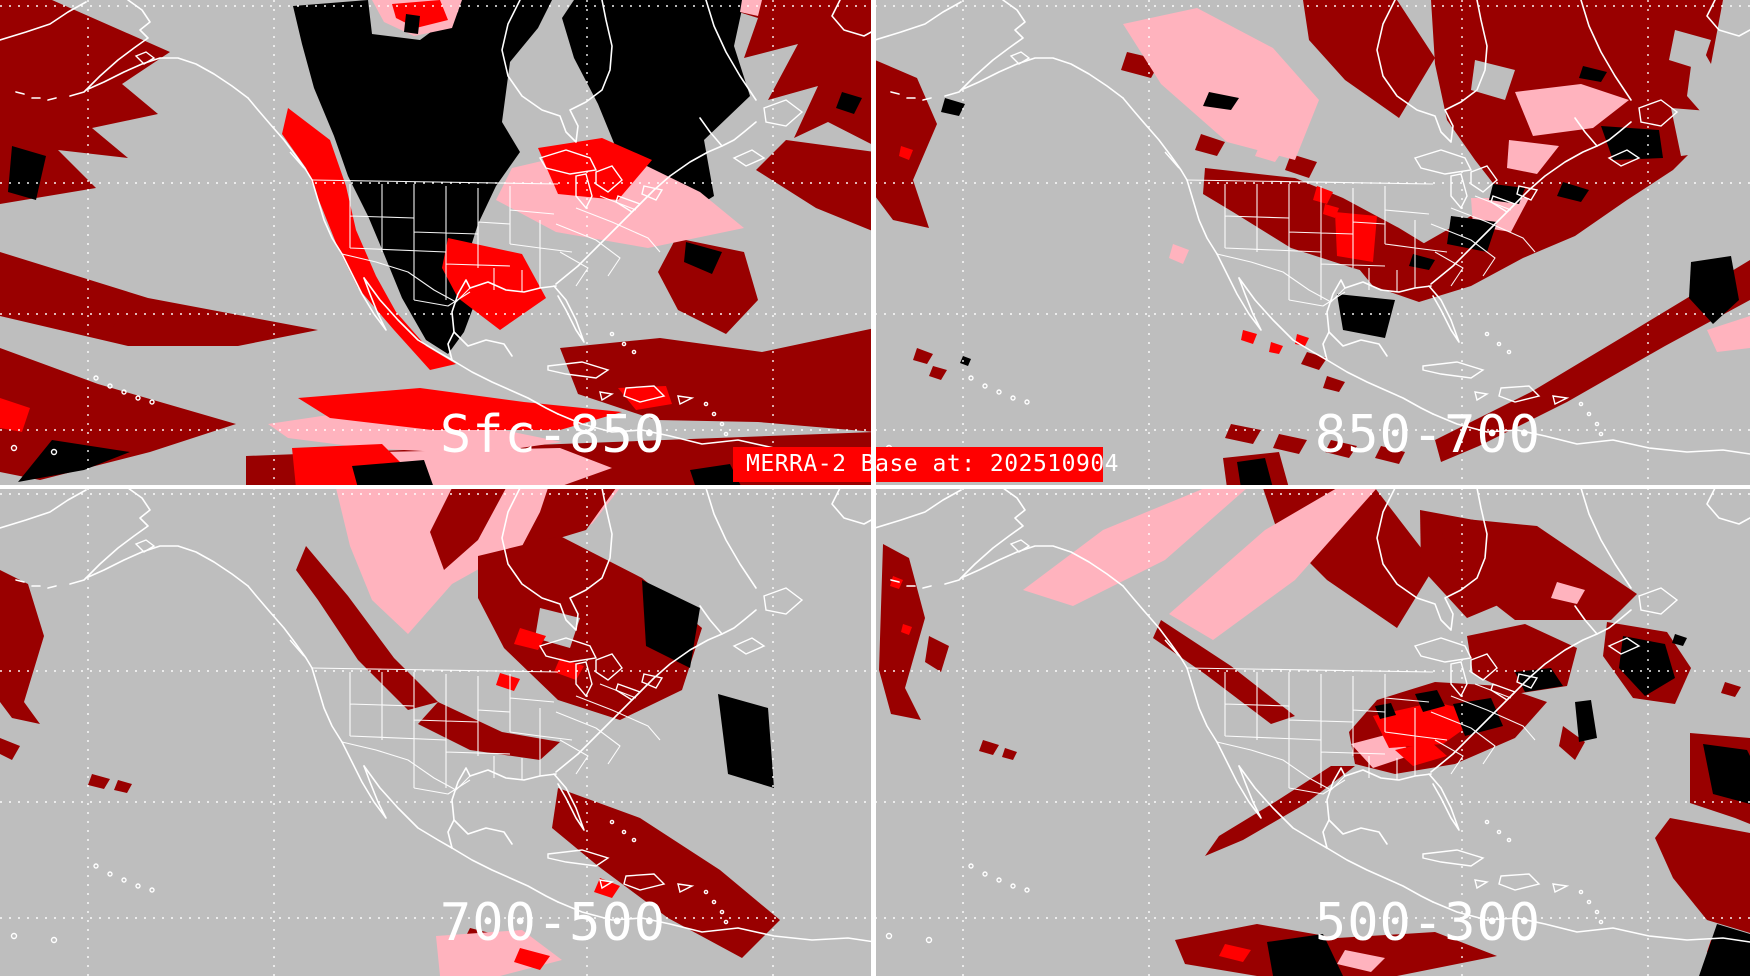  I want to click on panel-divider-horizontal, so click(875, 487).